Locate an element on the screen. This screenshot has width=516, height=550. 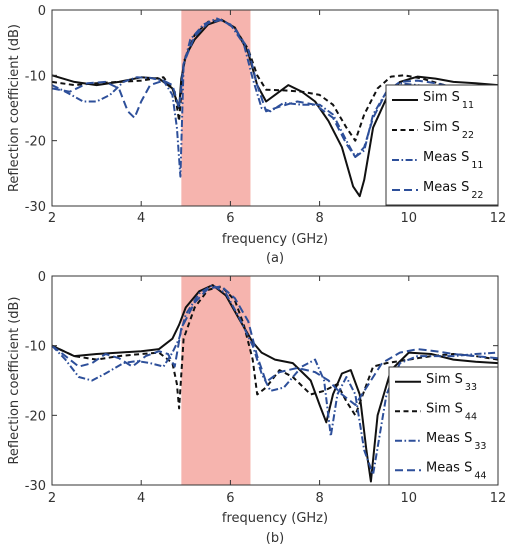
legend-entry-label: Sim S22 is located at coordinates (448, 130).